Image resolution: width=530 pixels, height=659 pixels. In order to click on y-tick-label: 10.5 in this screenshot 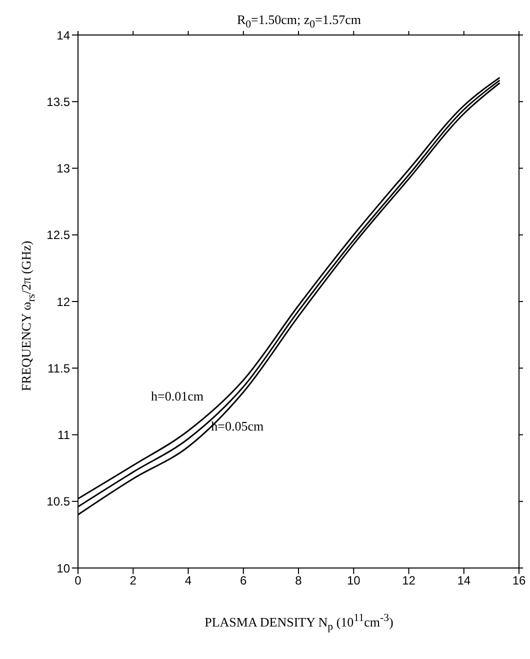, I will do `click(58, 501)`.